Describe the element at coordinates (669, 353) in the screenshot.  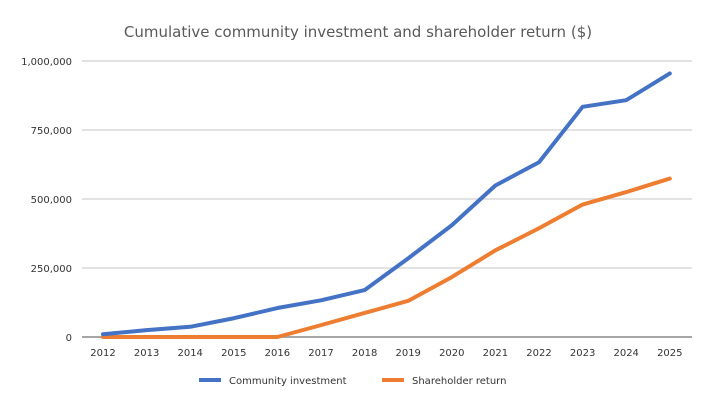
I see `x-tick-label: 2025` at that location.